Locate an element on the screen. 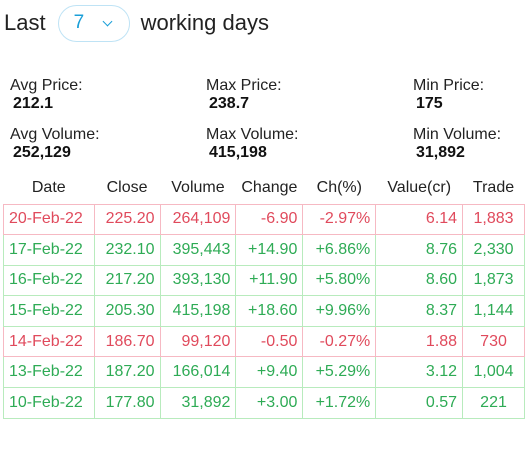 Image resolution: width=525 pixels, height=450 pixels. cell-close: 205.30 is located at coordinates (127, 311).